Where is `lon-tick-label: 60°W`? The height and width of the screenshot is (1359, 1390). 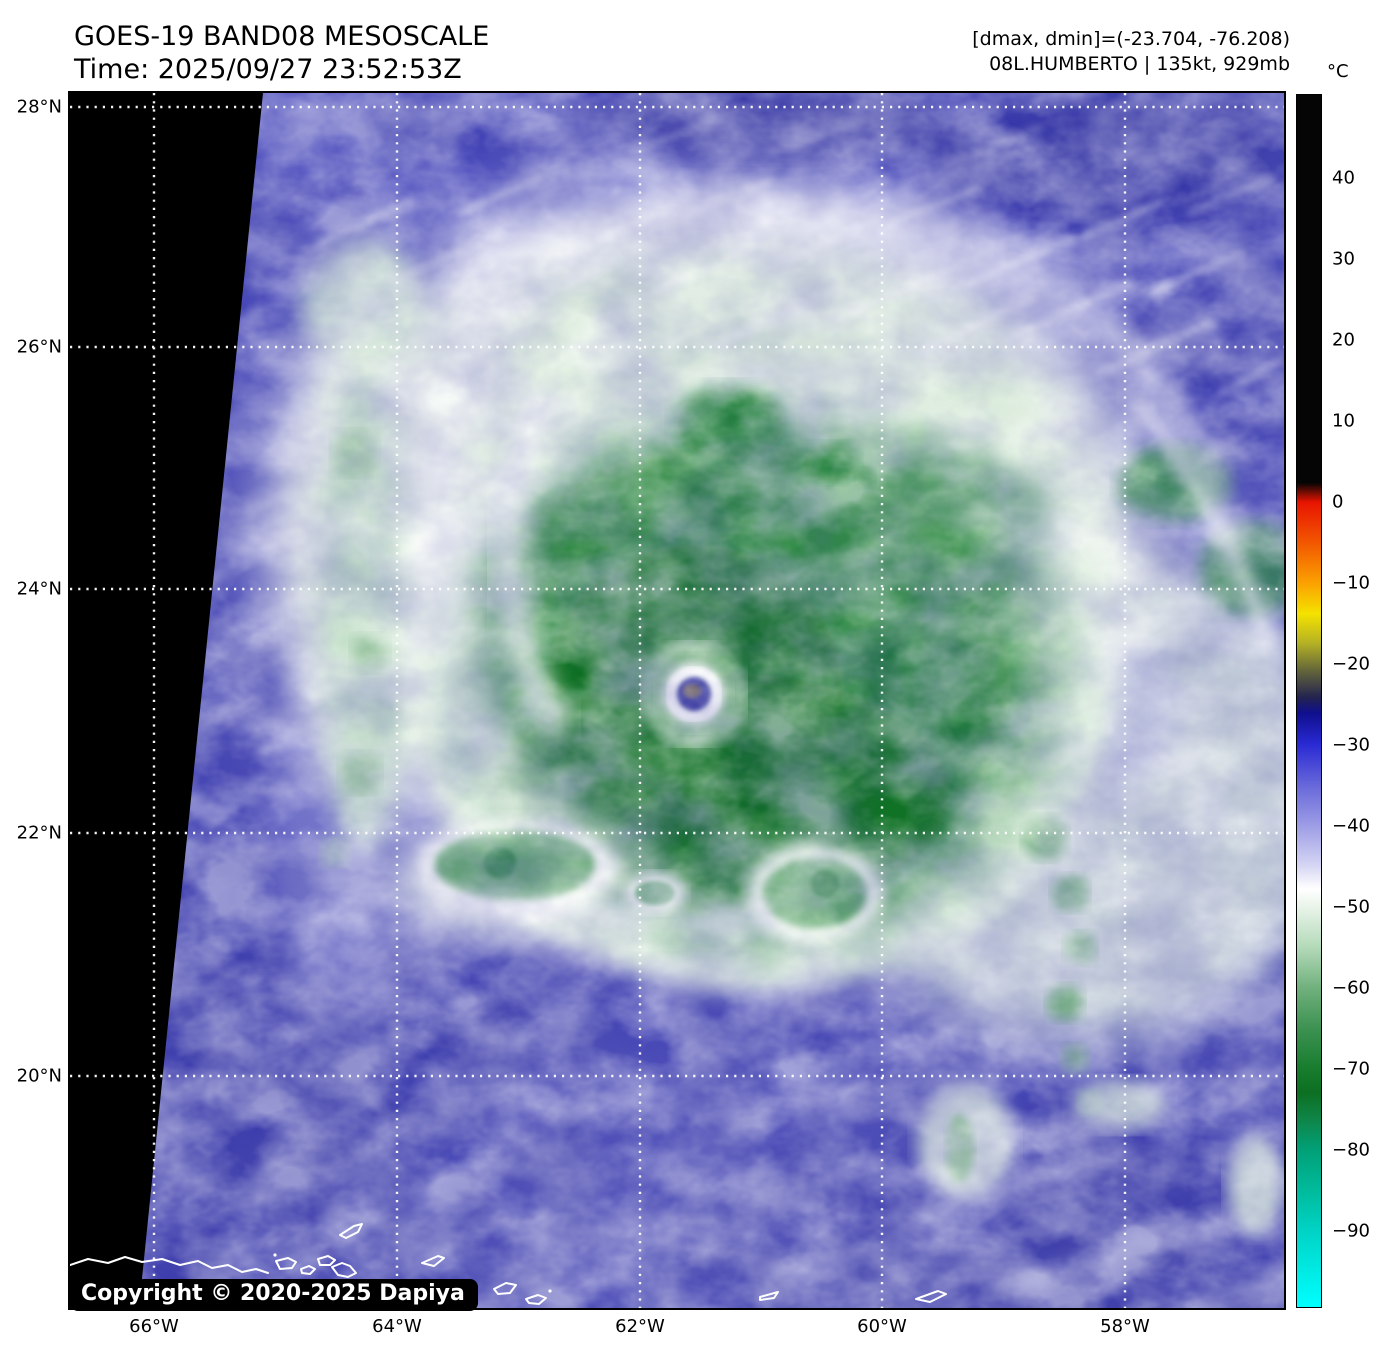 lon-tick-label: 60°W is located at coordinates (882, 1326).